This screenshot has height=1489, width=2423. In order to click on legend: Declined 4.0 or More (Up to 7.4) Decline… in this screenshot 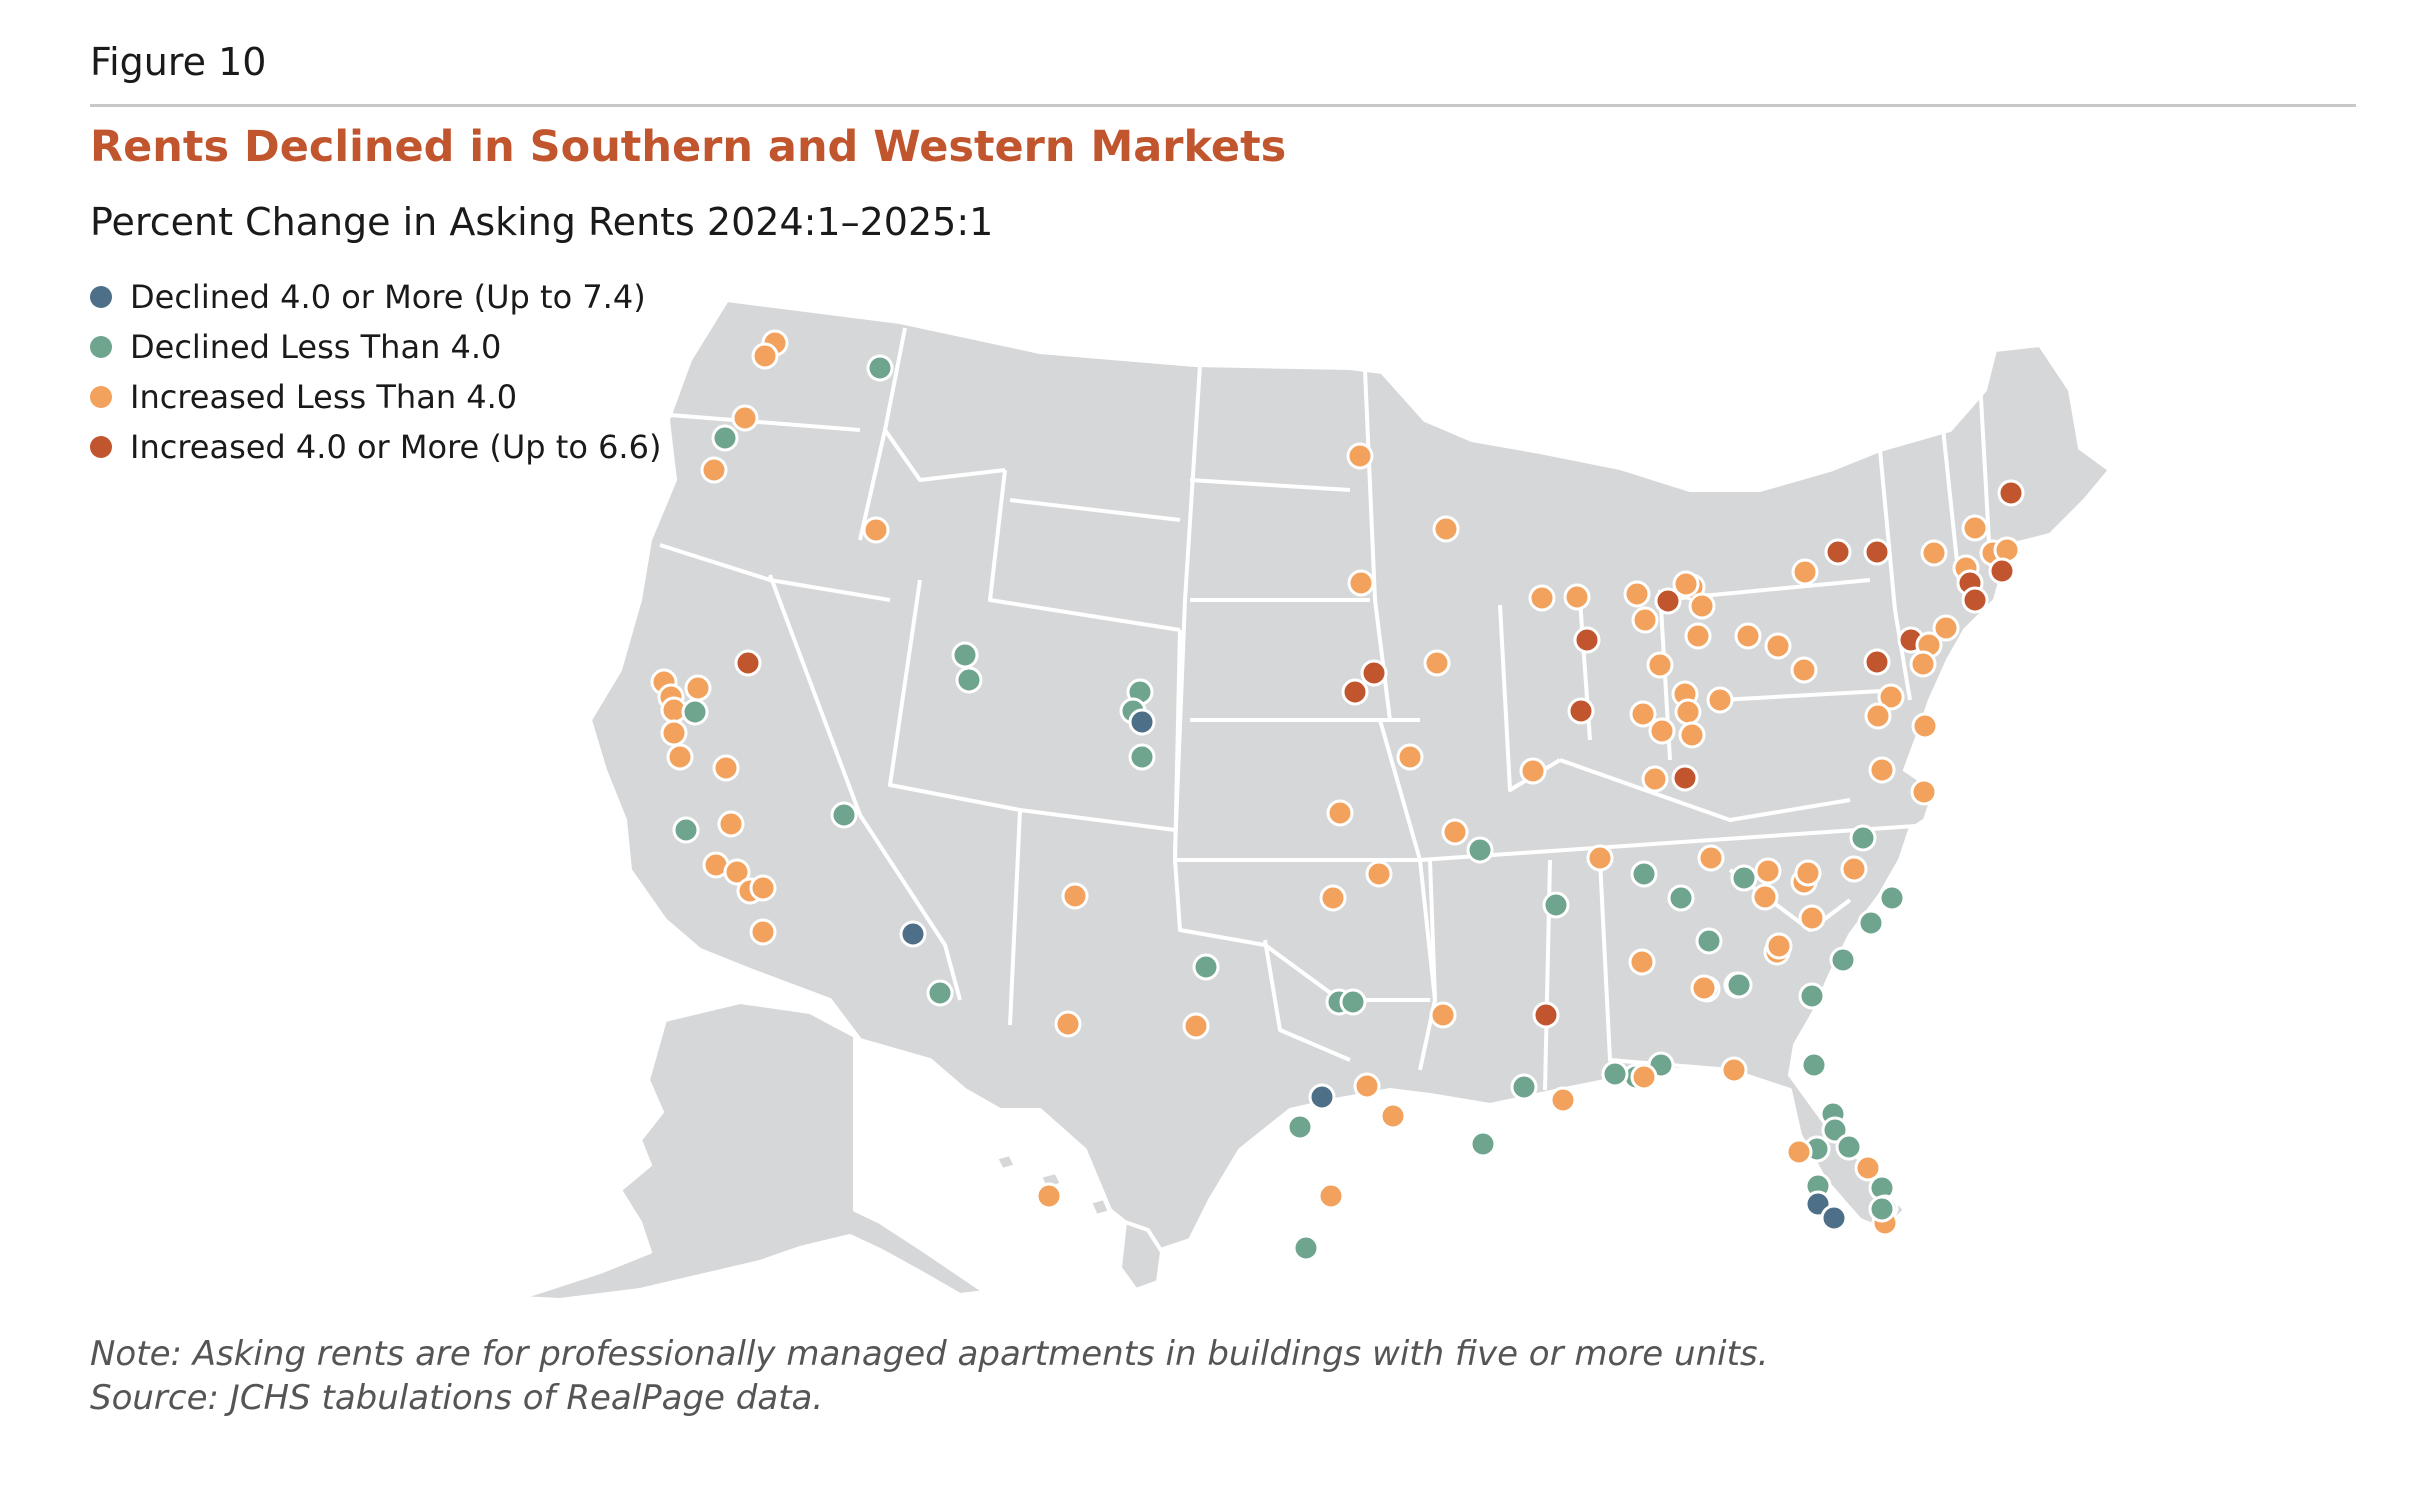, I will do `click(375, 372)`.